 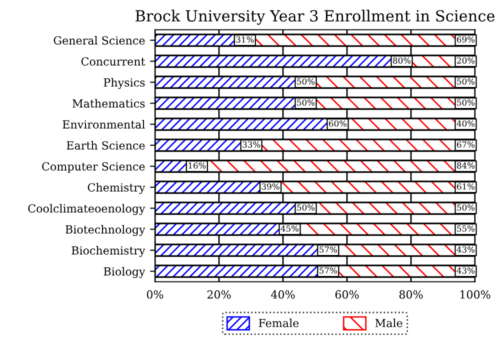 I want to click on y-tick-label: Chemistry, so click(x=117, y=188).